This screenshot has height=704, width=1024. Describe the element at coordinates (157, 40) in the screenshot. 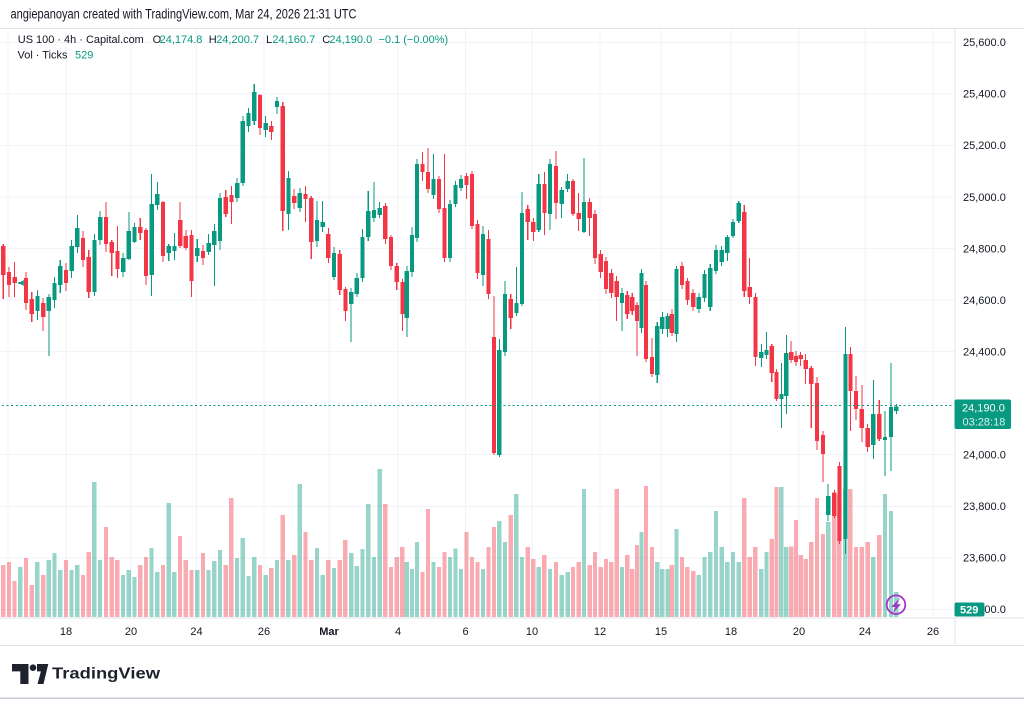

I see `svg-text: O` at that location.